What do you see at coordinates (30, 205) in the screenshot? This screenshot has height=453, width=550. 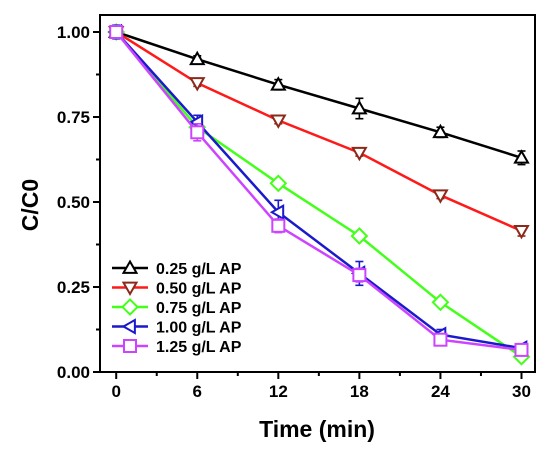 I see `y-axis-title: C/C0` at bounding box center [30, 205].